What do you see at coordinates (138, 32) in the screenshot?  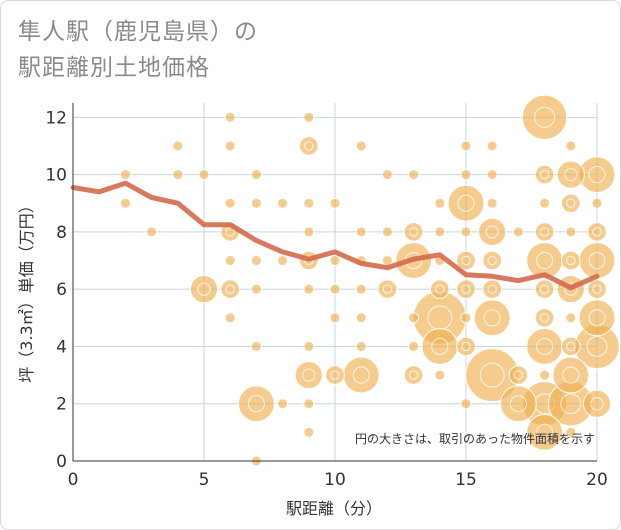 I see `chart-title-line1: 隼人駅（鹿児島県）の` at bounding box center [138, 32].